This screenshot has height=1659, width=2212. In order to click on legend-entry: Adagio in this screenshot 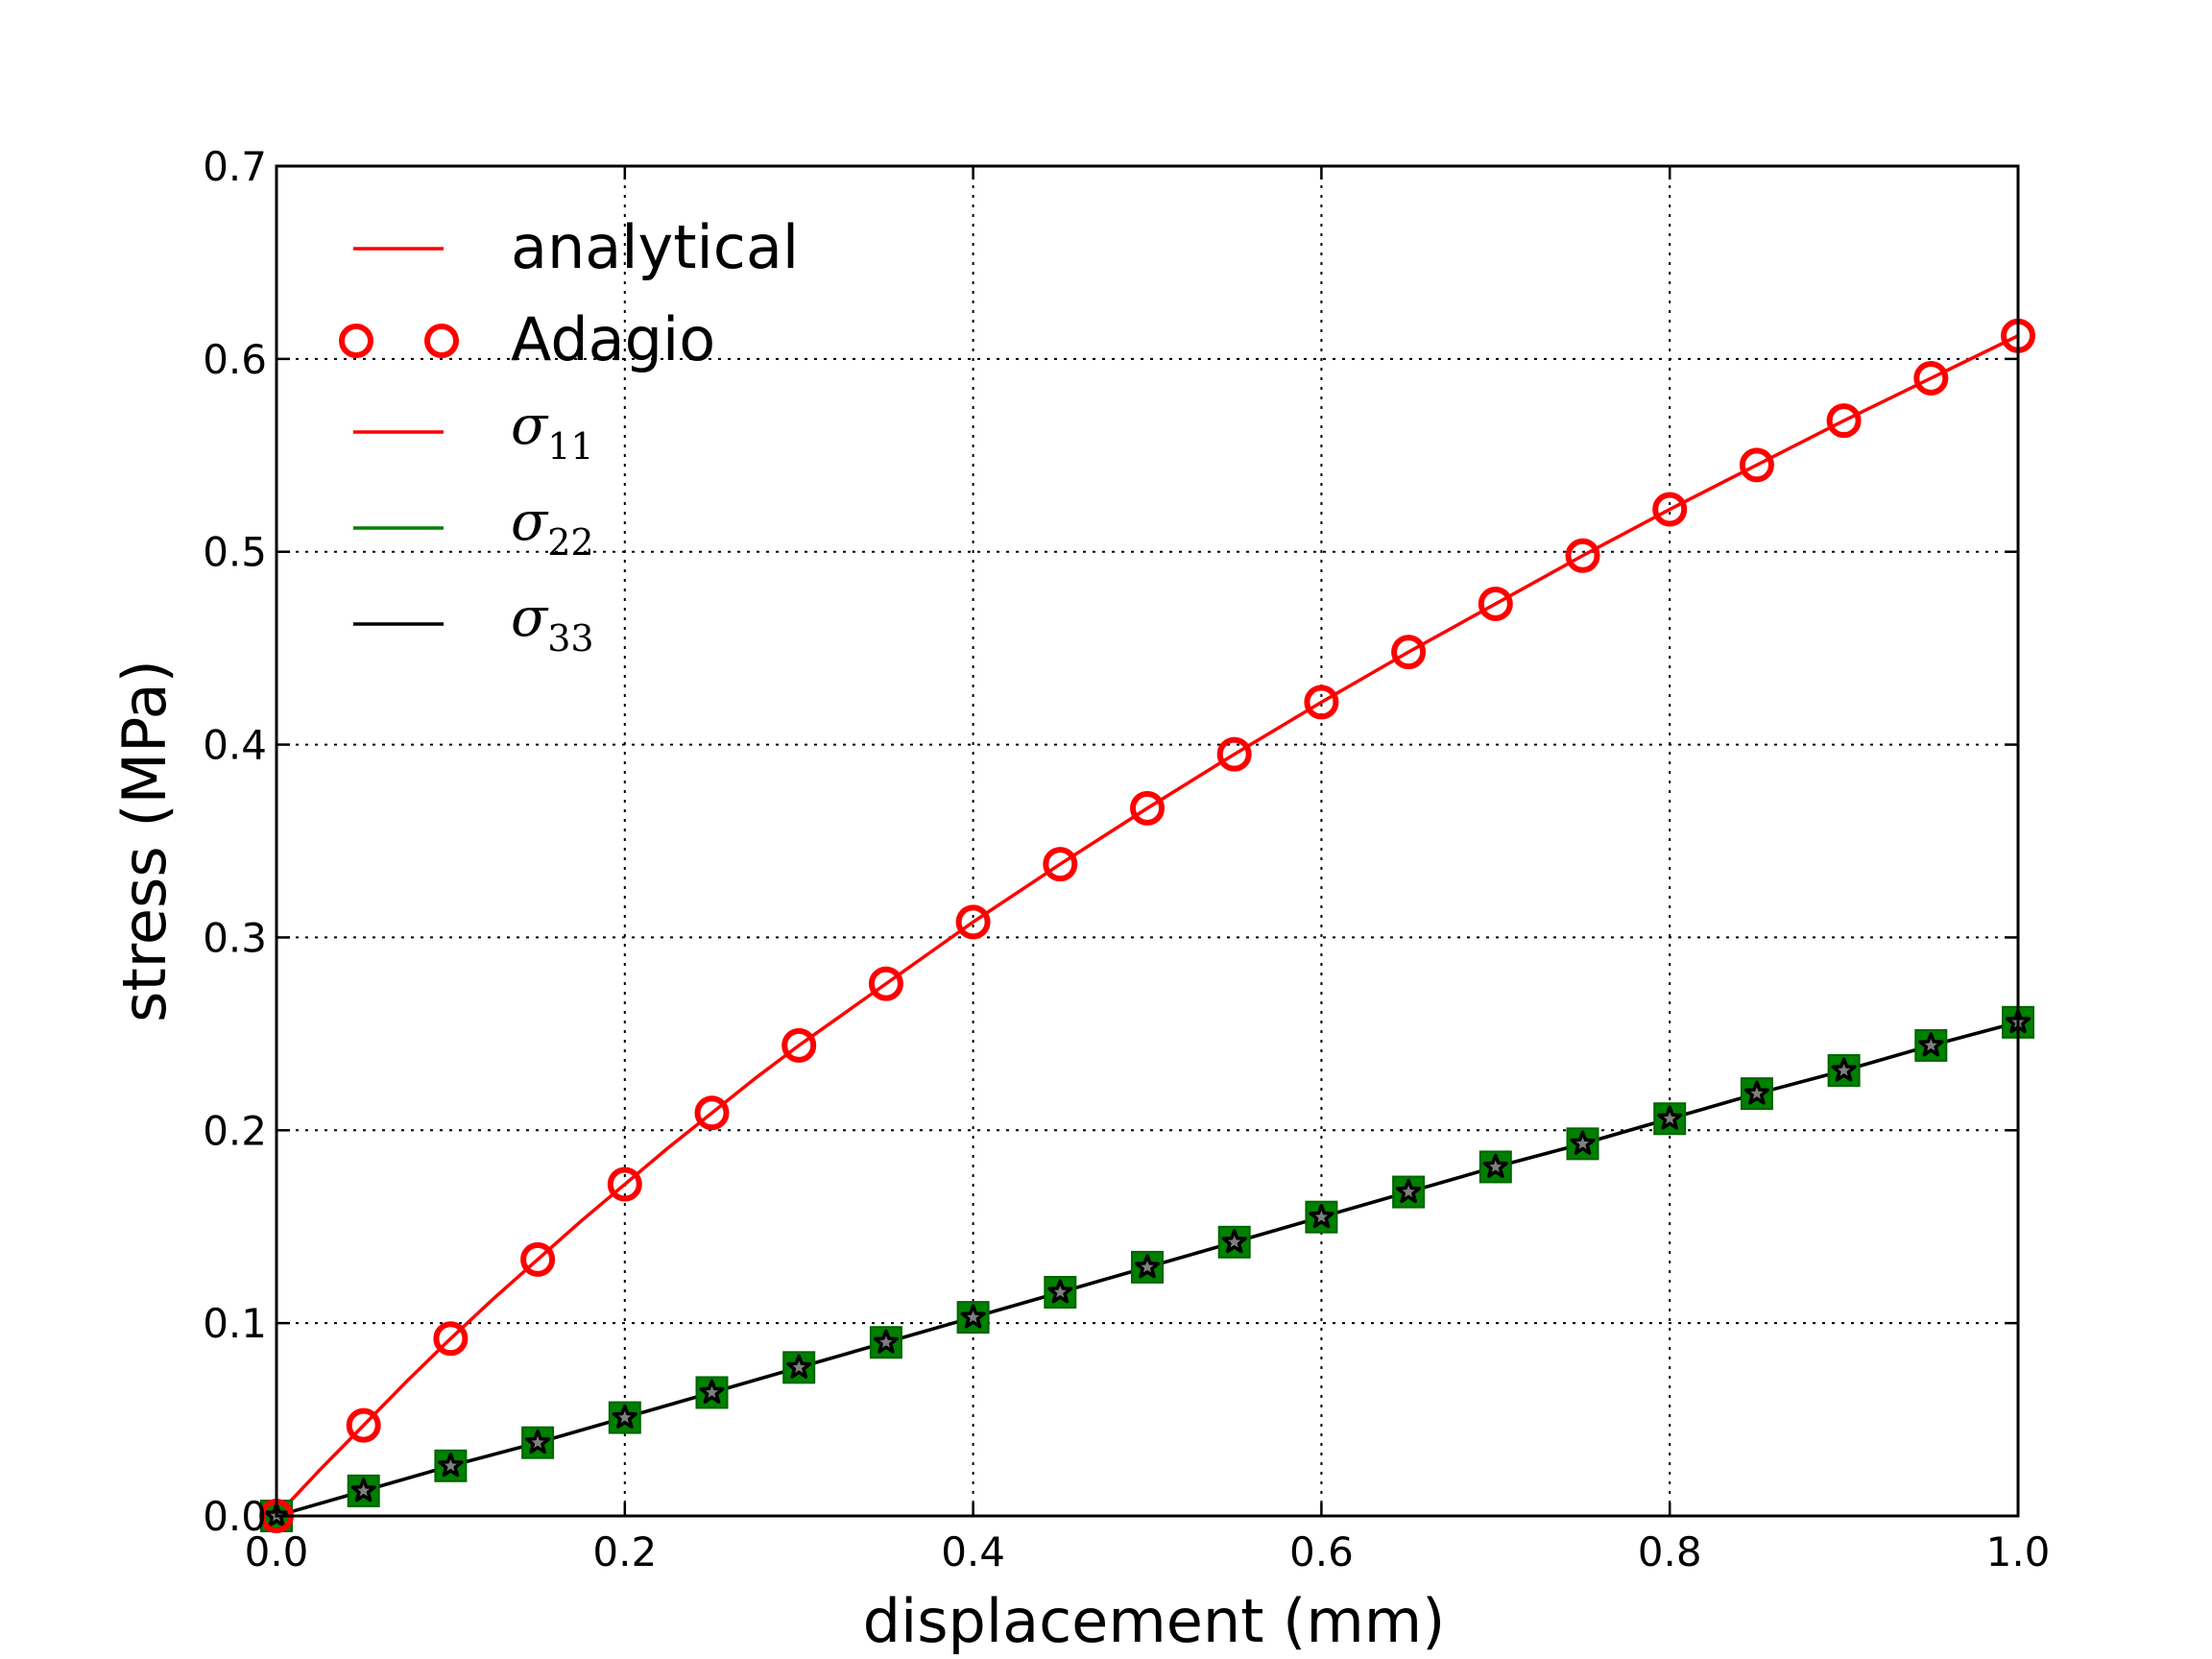, I will do `click(527, 339)`.